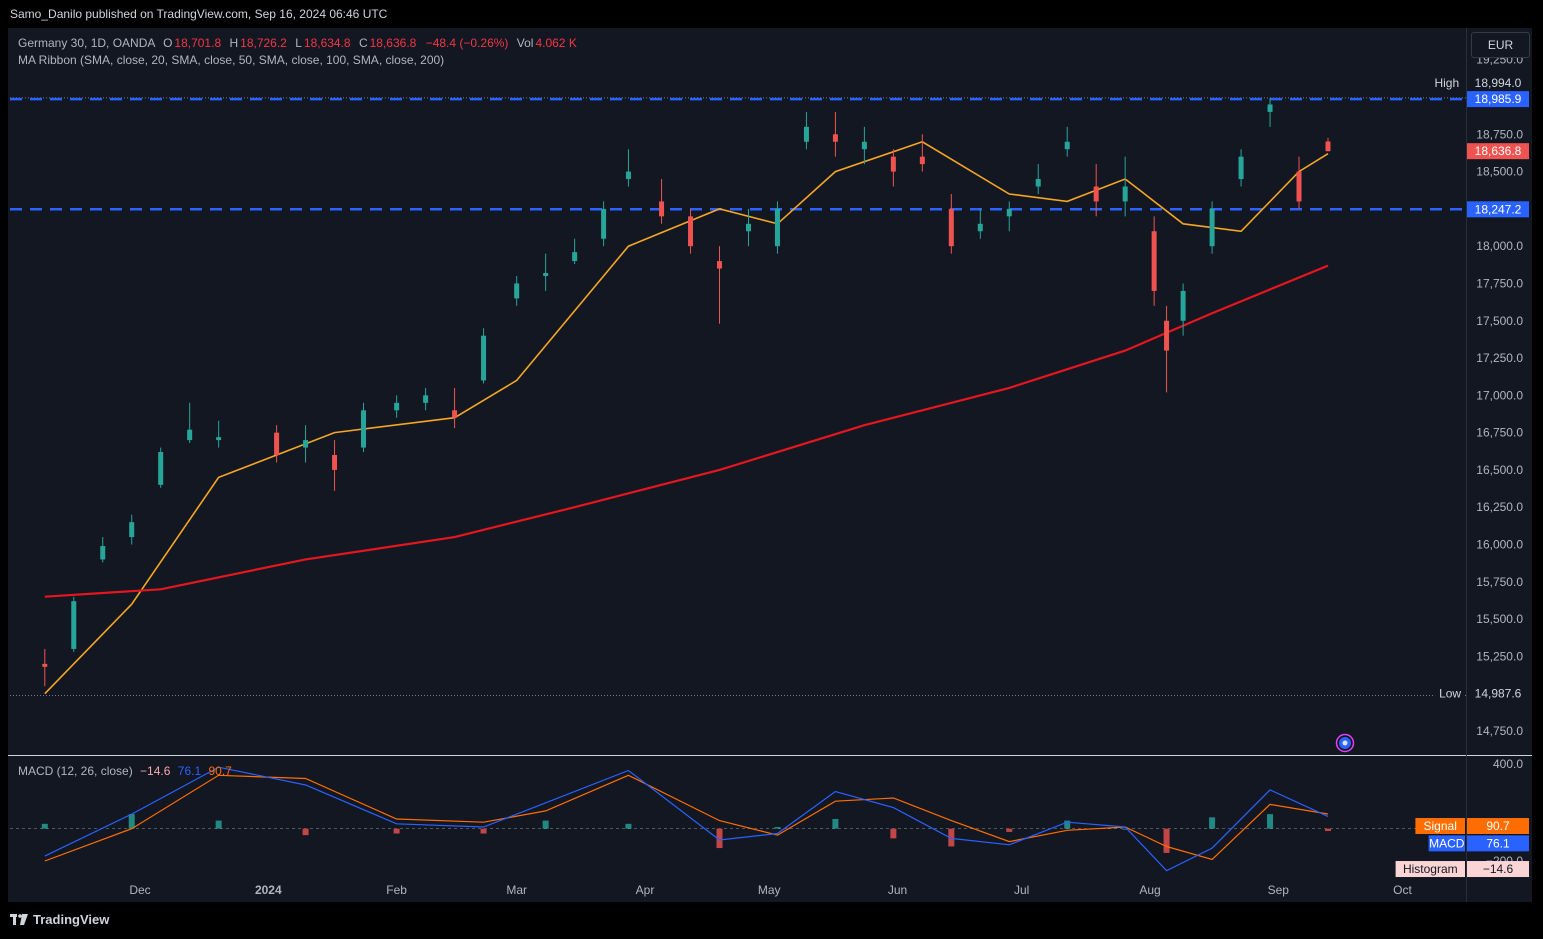  What do you see at coordinates (467, 43) in the screenshot?
I see `change-value: −48.4 (−0.26%)` at bounding box center [467, 43].